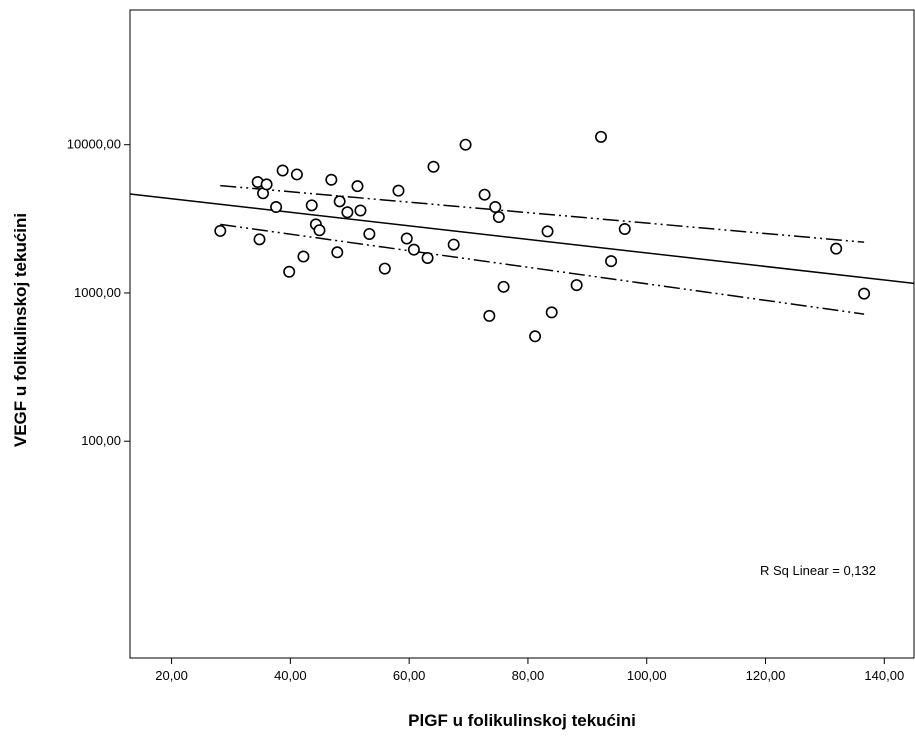 This screenshot has width=915, height=738. I want to click on x-tick-label: 60,00, so click(409, 675).